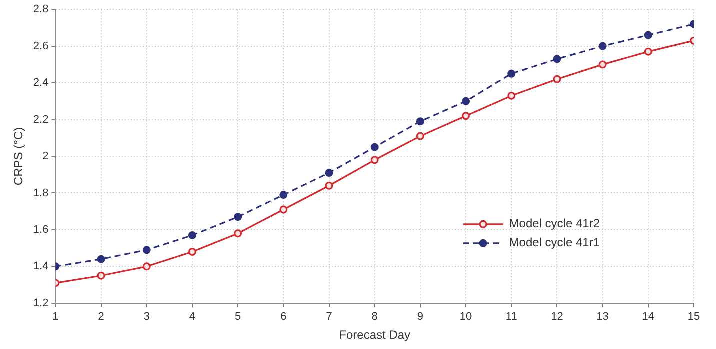 The width and height of the screenshot is (716, 349). What do you see at coordinates (192, 317) in the screenshot?
I see `x-tick-label: 4` at bounding box center [192, 317].